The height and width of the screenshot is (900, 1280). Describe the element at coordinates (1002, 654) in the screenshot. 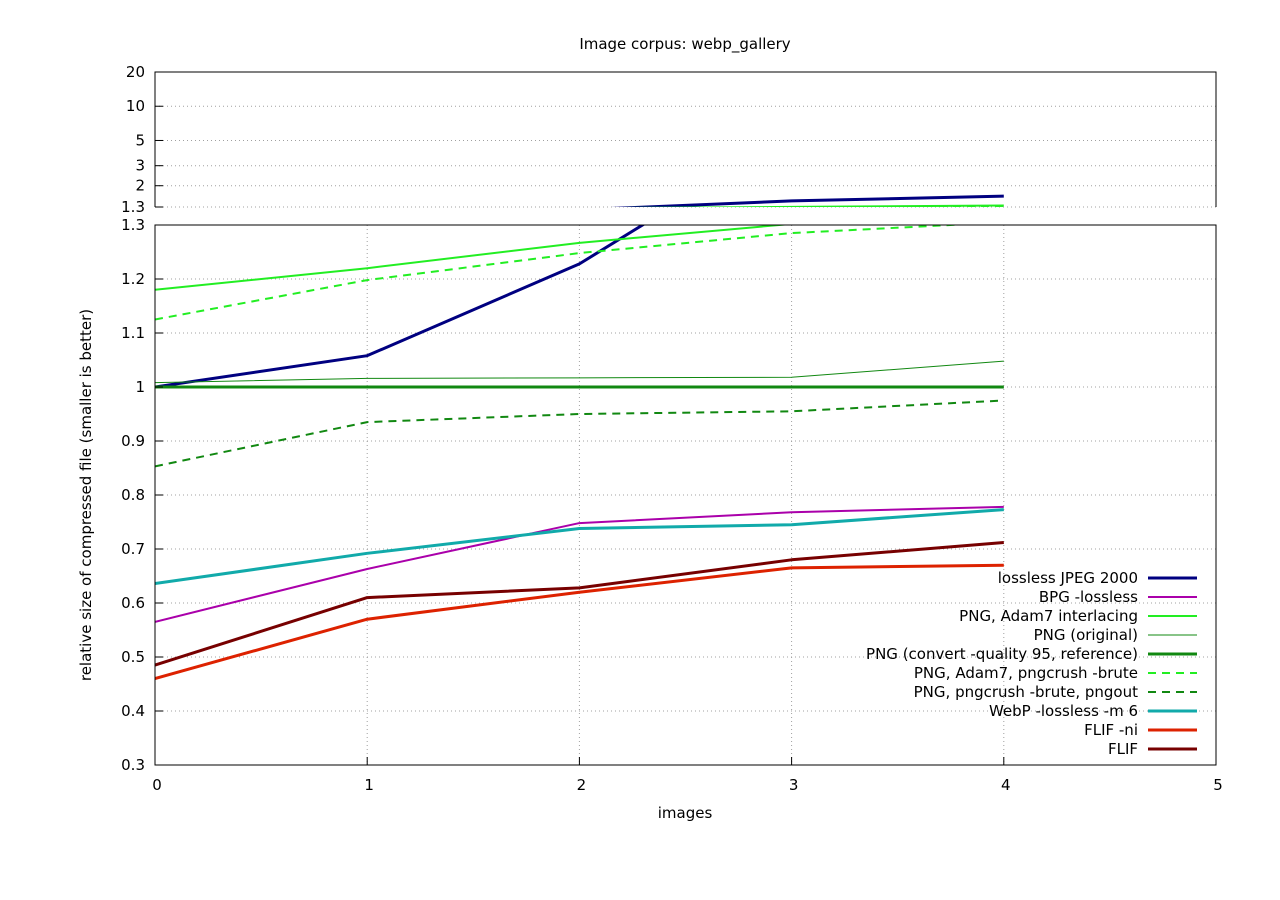

I see `legend-png-convert-quality-95-reference-label: PNG (convert -quality 95, reference)` at that location.